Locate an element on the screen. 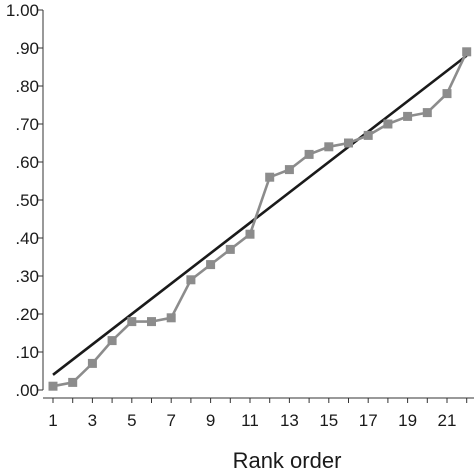  x-tick-label: 17 is located at coordinates (368, 420).